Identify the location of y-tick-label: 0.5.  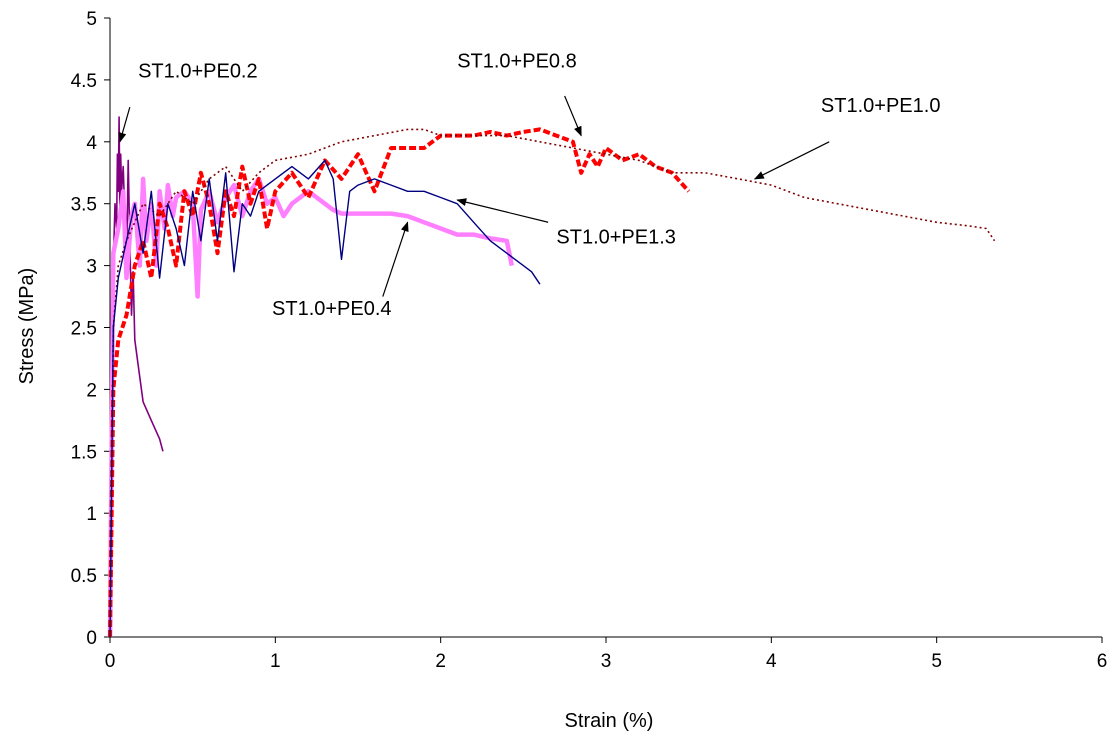
(84, 576).